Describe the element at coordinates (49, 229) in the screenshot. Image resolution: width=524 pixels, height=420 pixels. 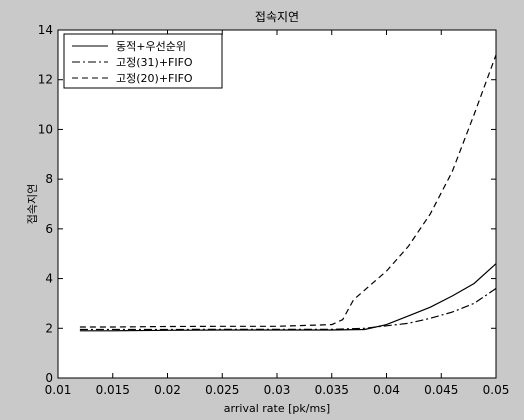
I see `y-tick-label: 6` at that location.